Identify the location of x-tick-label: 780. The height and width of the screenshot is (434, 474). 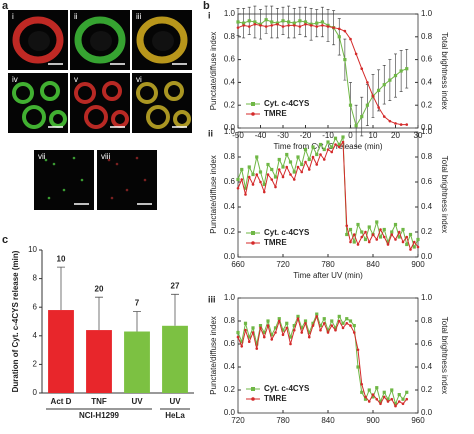
(283, 420).